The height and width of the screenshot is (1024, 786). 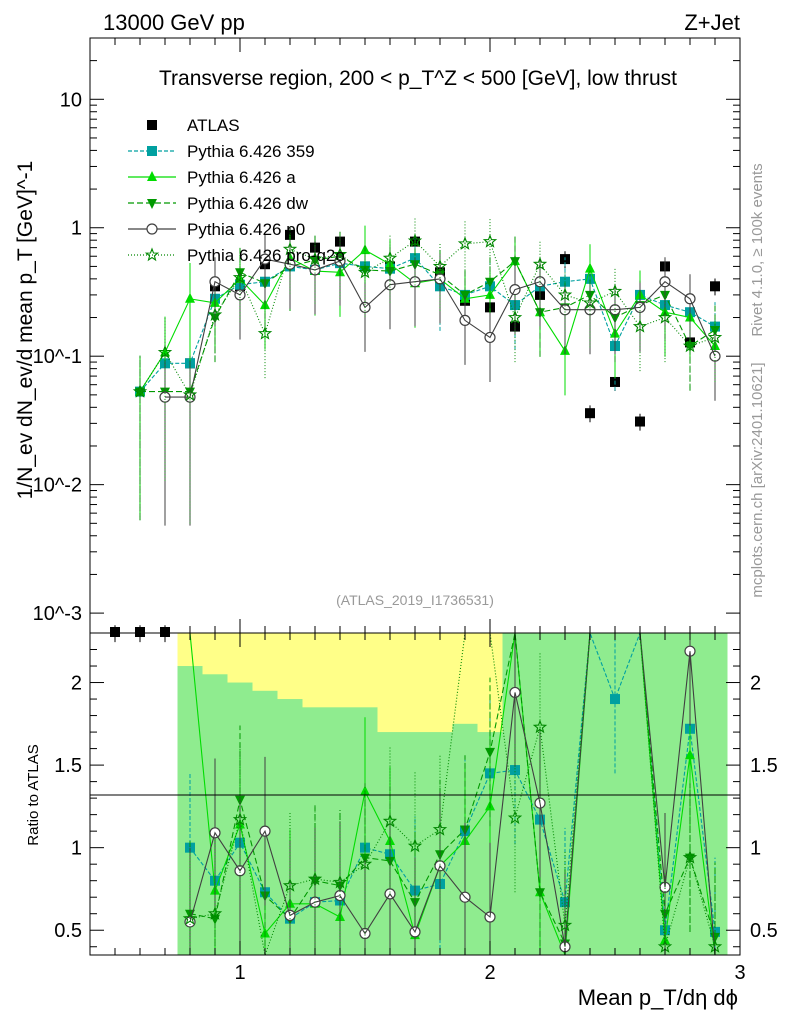 What do you see at coordinates (213, 125) in the screenshot?
I see `legend-label: ATLAS` at bounding box center [213, 125].